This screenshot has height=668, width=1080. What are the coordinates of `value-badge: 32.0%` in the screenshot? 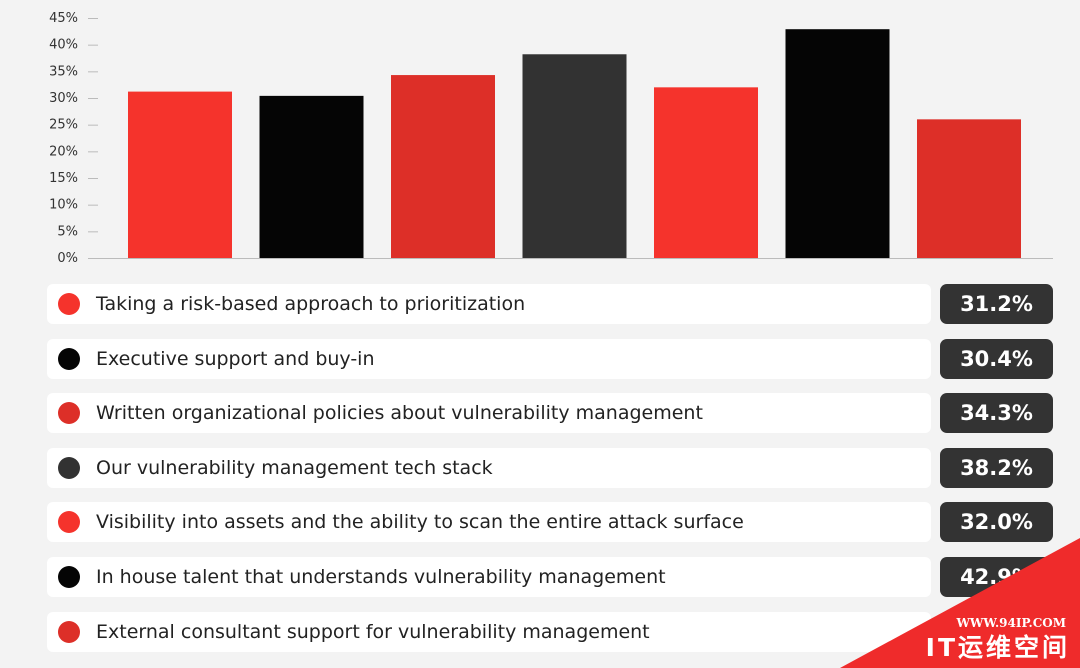 It's located at (996, 522).